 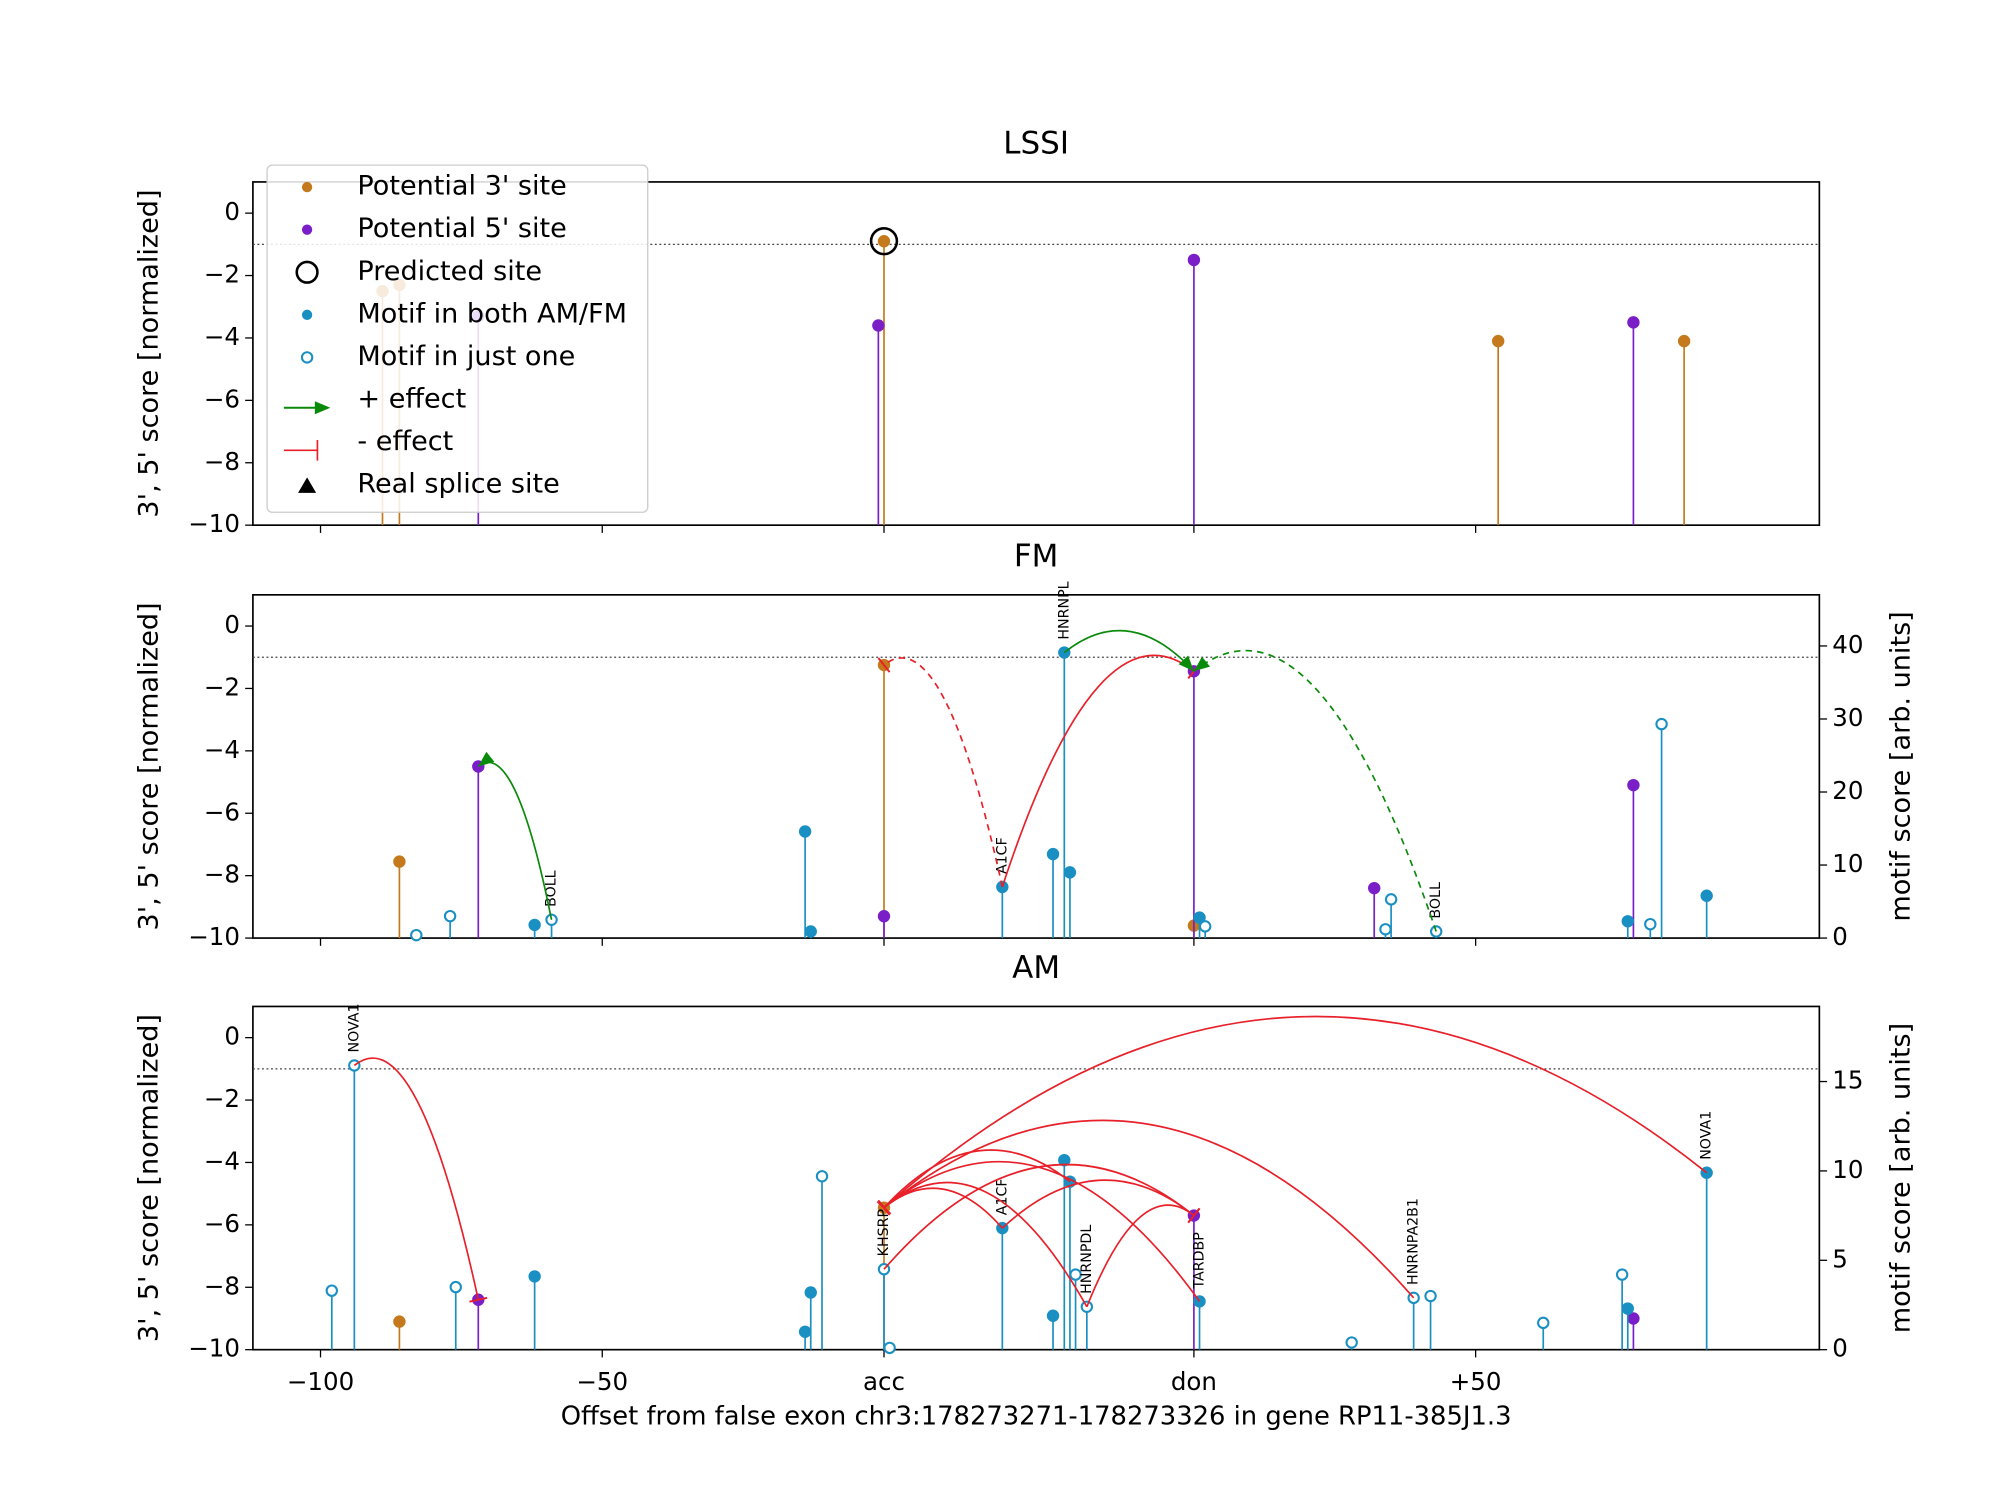 I want to click on y2-tick-label: 20, so click(x=1847, y=790).